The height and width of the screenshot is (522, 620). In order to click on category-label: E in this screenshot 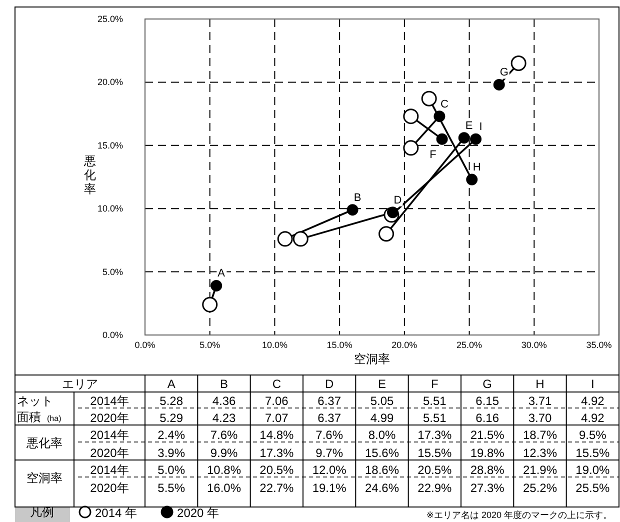, I will do `click(382, 384)`.